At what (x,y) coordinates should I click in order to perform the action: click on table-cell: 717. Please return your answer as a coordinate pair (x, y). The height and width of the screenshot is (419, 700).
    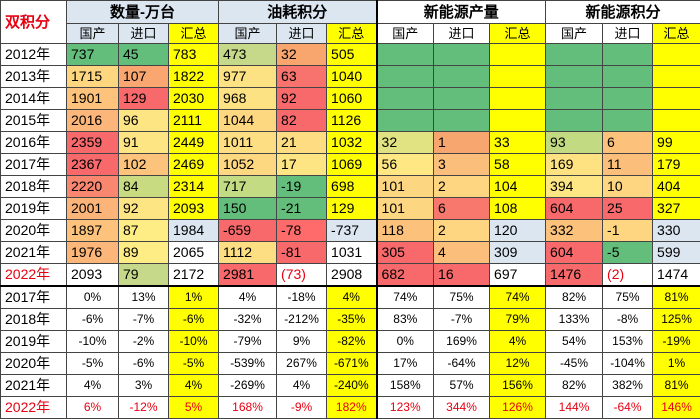
    Looking at the image, I should click on (248, 187).